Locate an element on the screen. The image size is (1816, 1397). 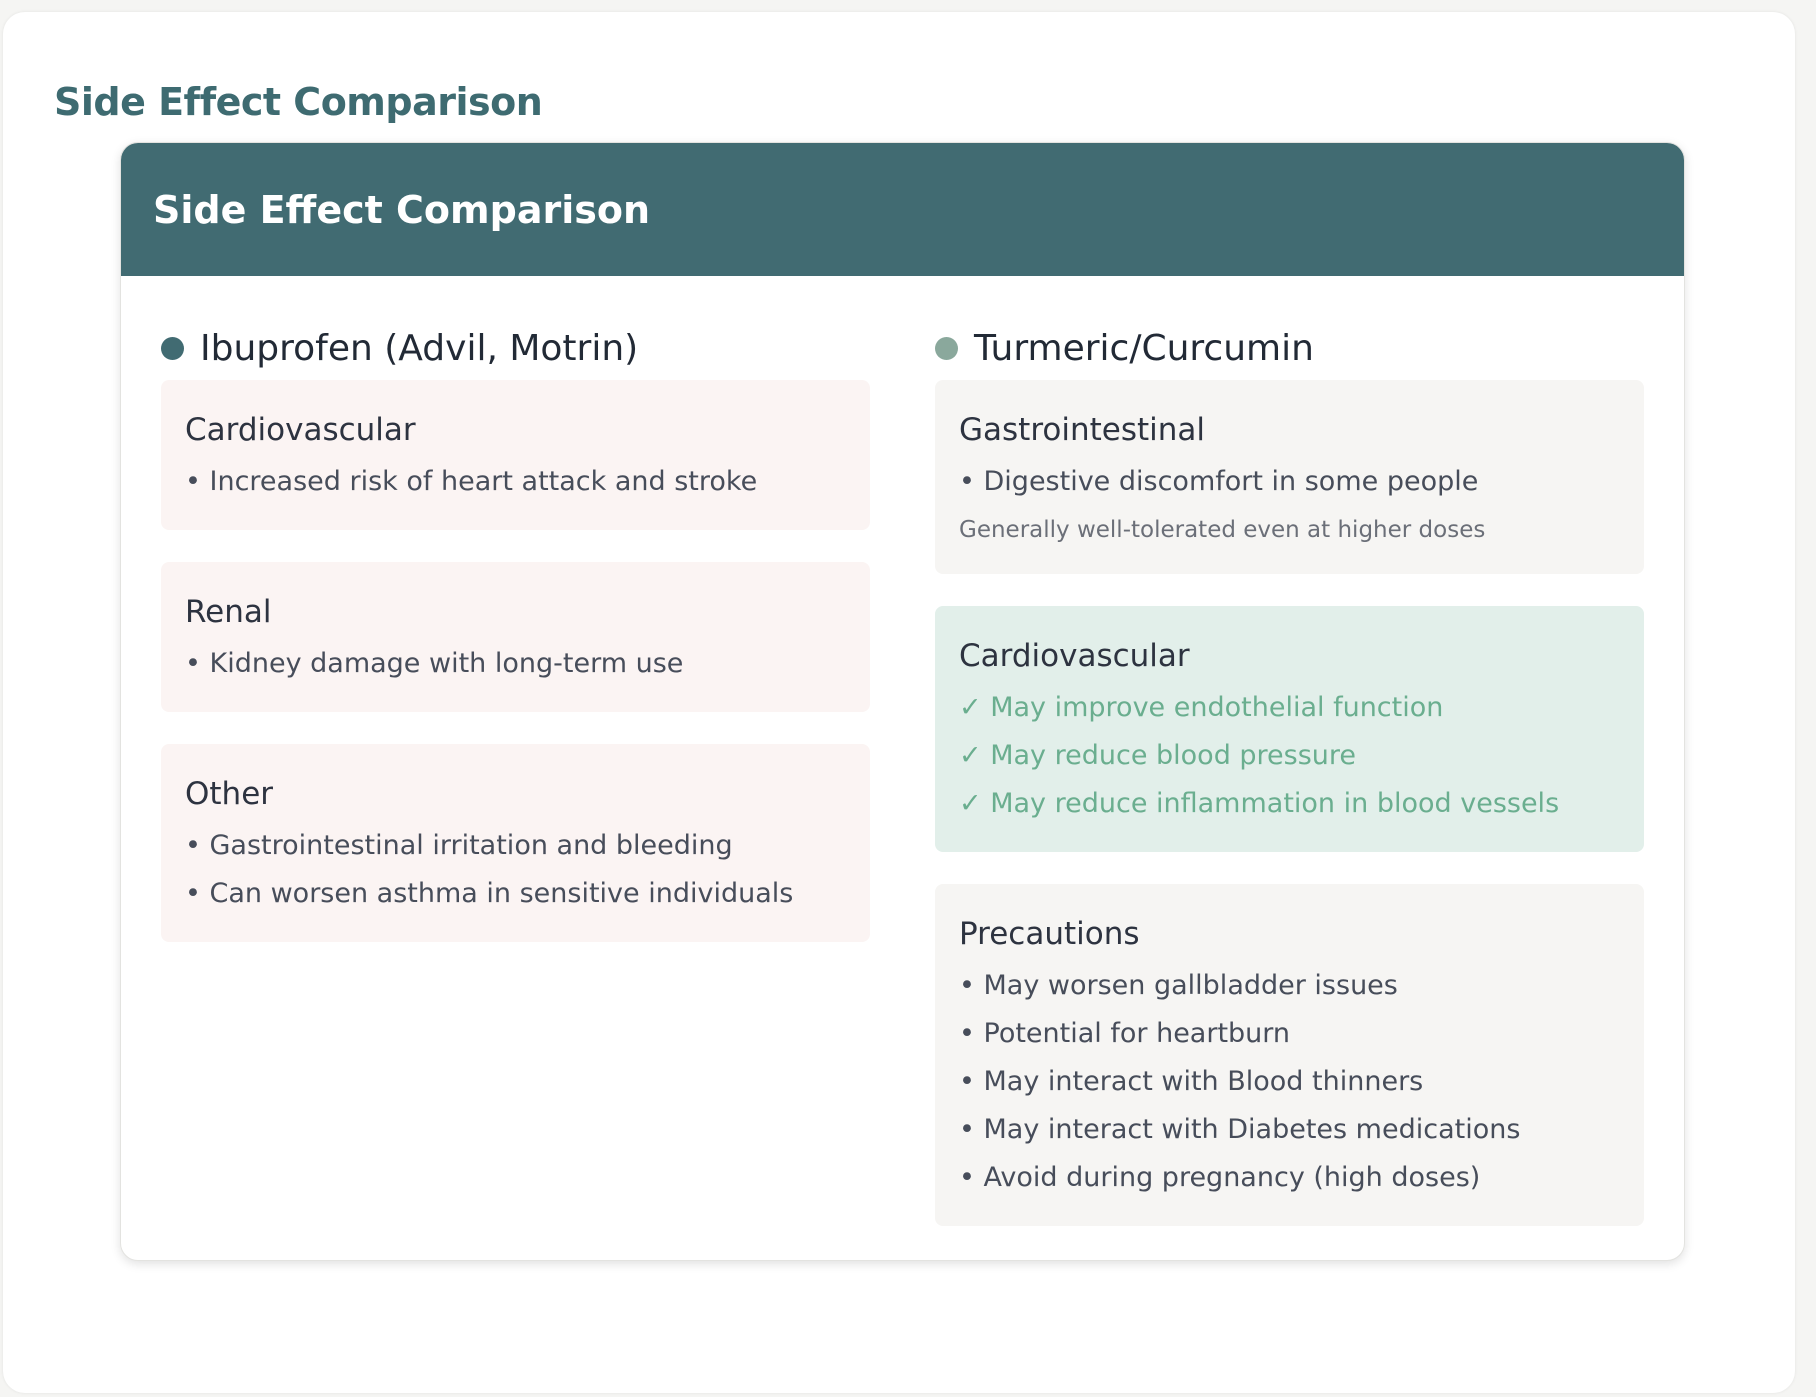
list-item: • Potential for heartburn is located at coordinates (1125, 1033).